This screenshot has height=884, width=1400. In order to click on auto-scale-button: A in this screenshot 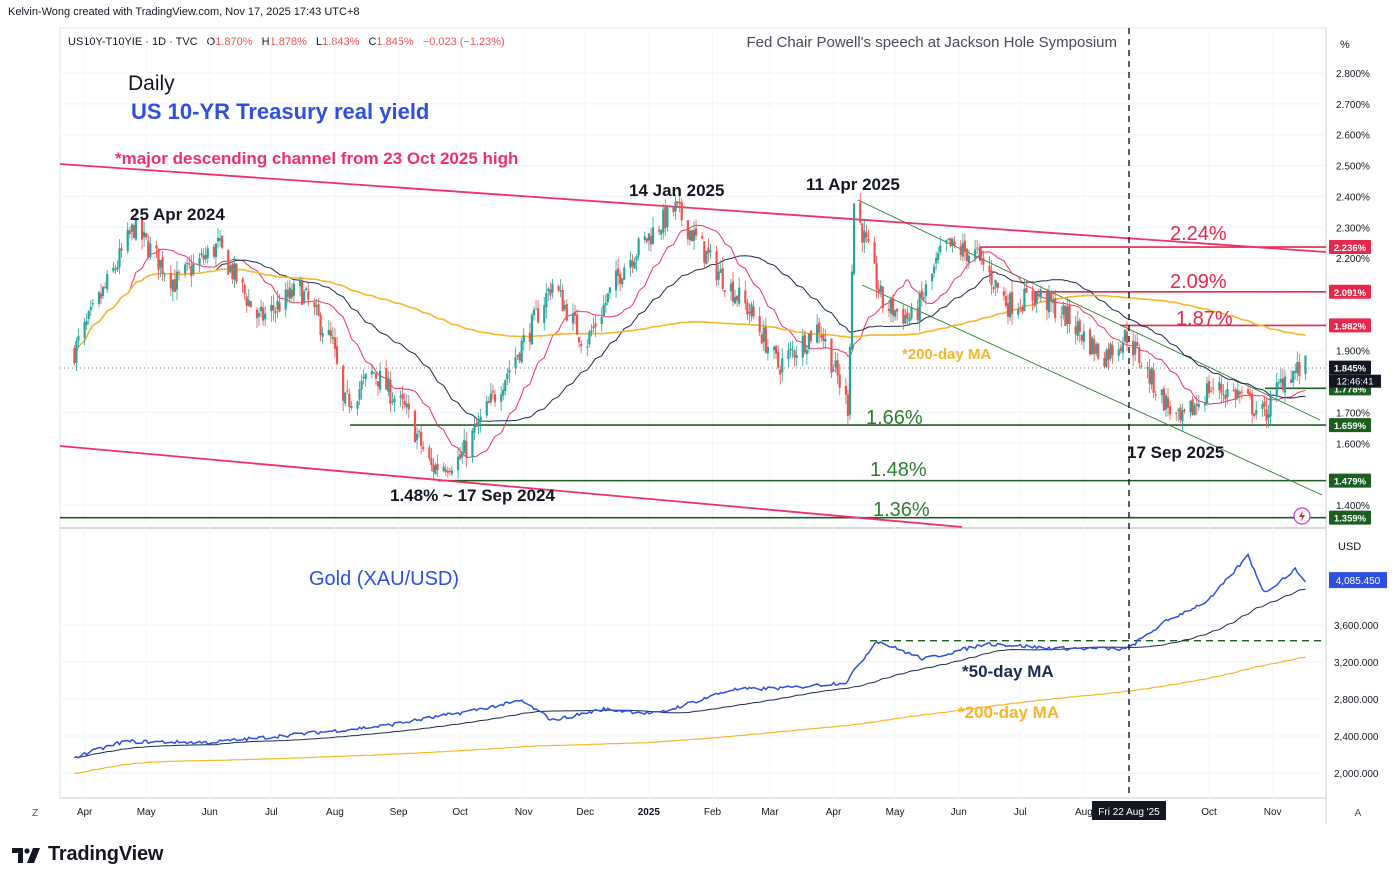, I will do `click(1358, 813)`.